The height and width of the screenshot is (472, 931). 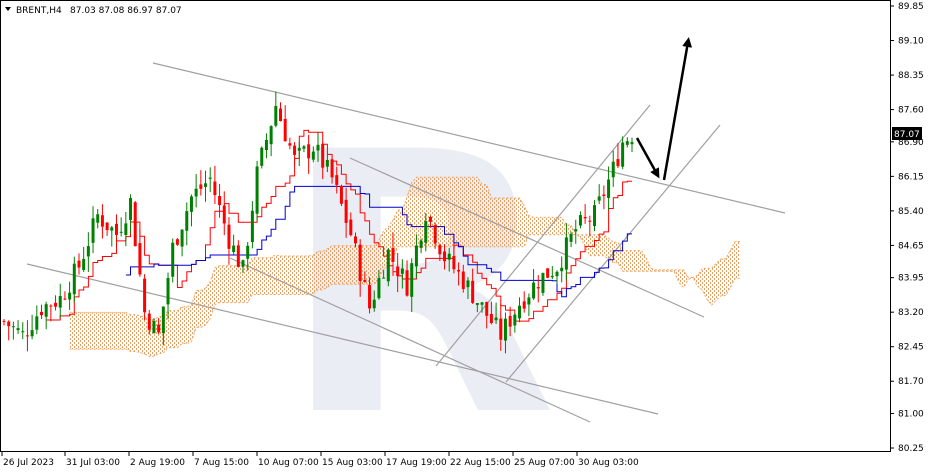 What do you see at coordinates (911, 449) in the screenshot?
I see `y-tick-label: 80.25` at bounding box center [911, 449].